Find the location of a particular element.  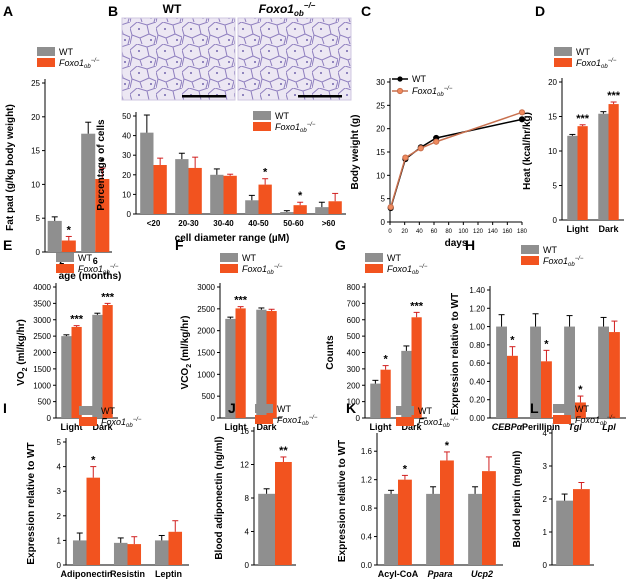

x-tick-label: 20 is located at coordinates (404, 232).